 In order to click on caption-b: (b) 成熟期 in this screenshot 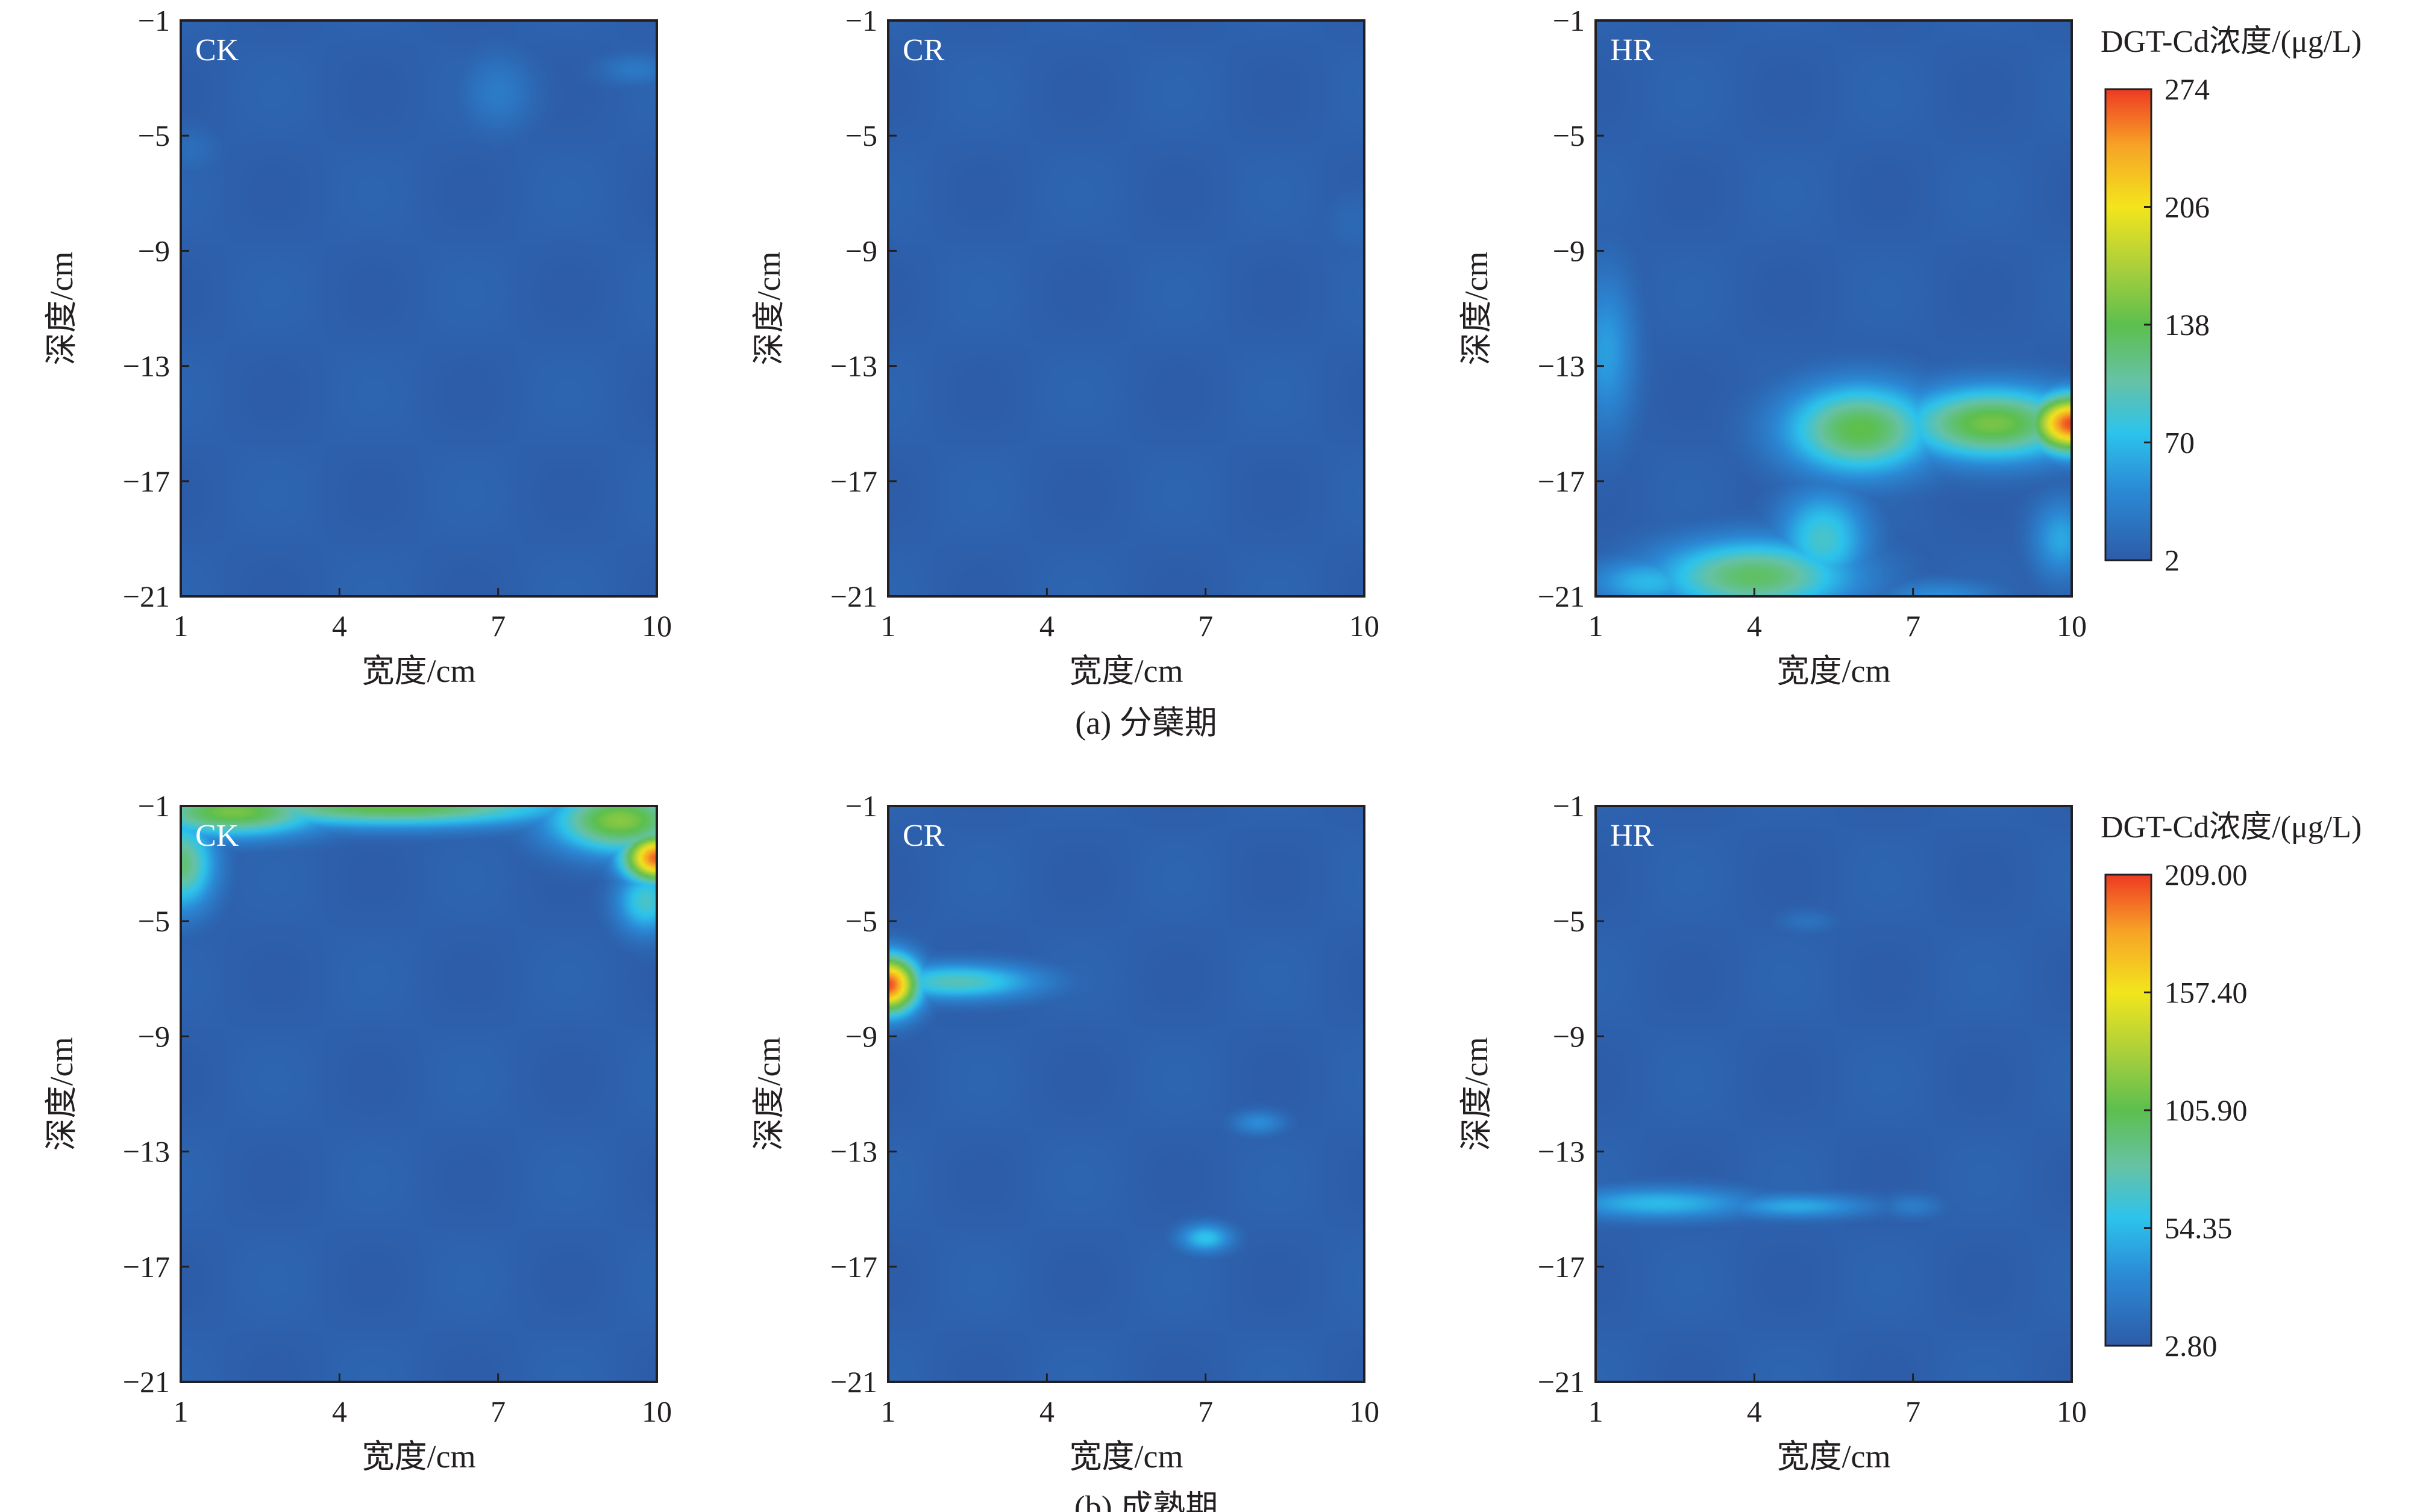, I will do `click(1146, 1500)`.